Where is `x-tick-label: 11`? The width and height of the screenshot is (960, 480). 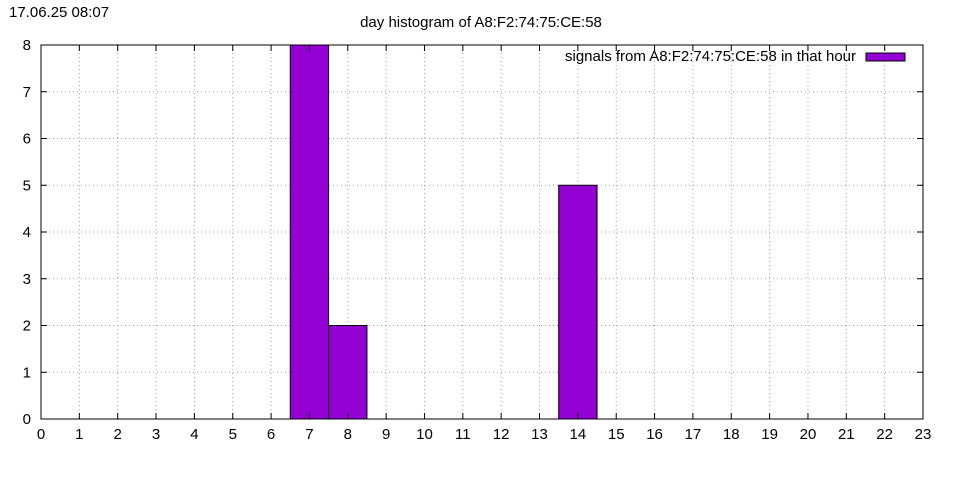 x-tick-label: 11 is located at coordinates (463, 434).